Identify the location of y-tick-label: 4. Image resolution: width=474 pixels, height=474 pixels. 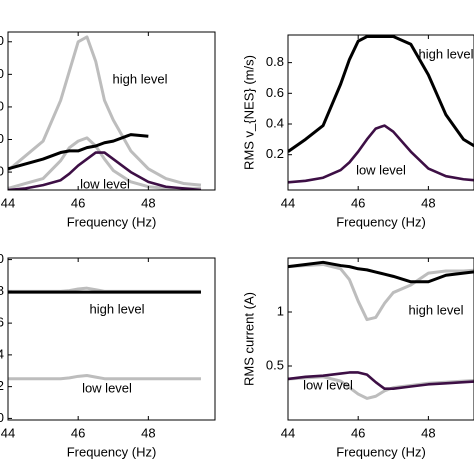
(2, 353).